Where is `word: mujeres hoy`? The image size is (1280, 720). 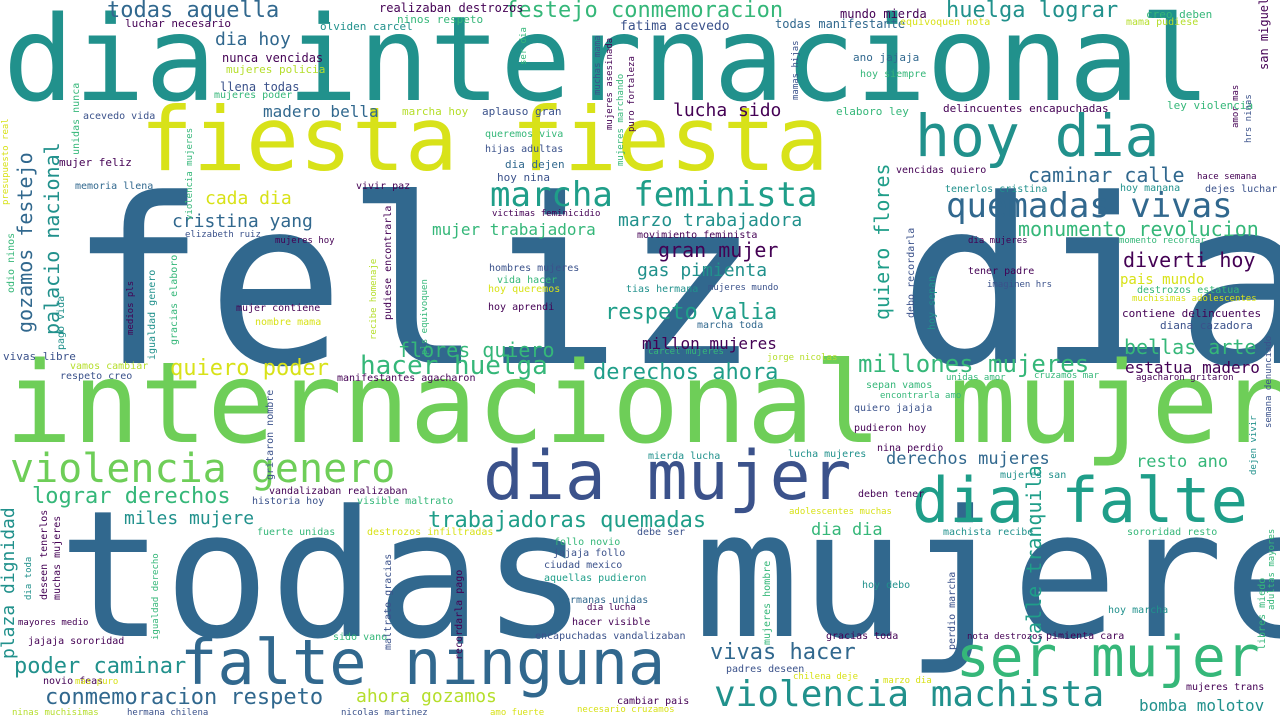 word: mujeres hoy is located at coordinates (305, 241).